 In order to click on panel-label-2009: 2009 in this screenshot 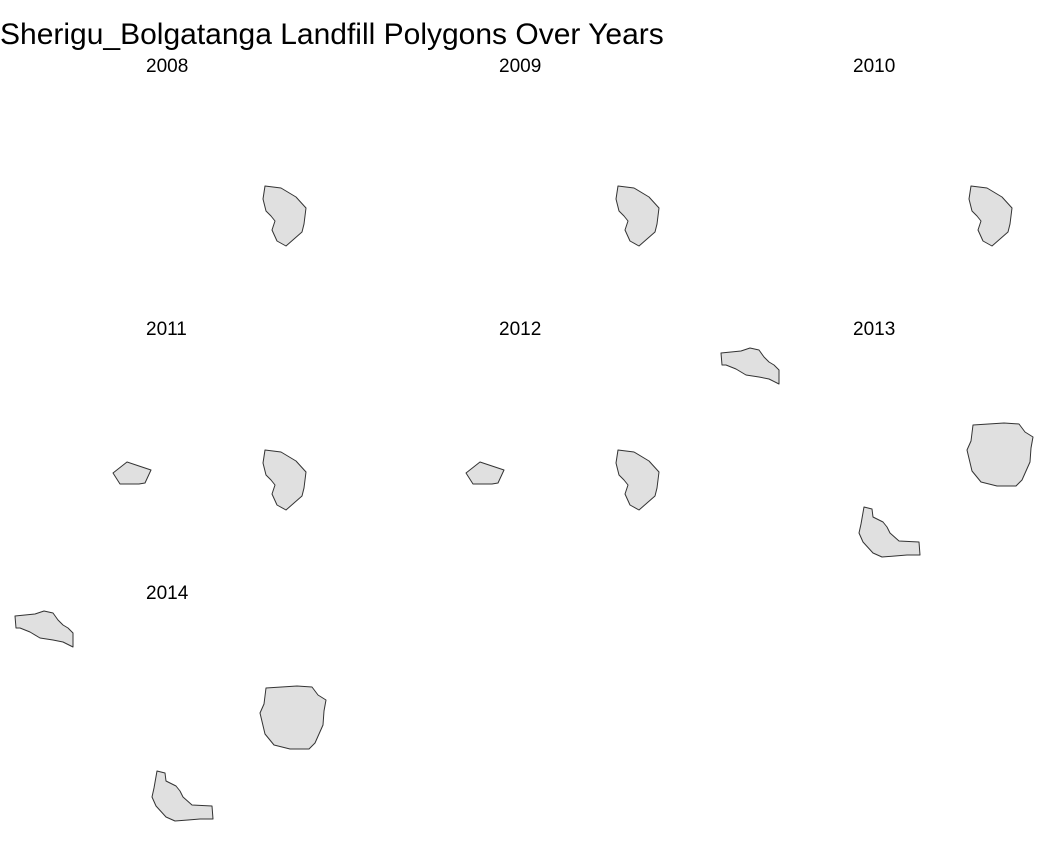, I will do `click(520, 66)`.